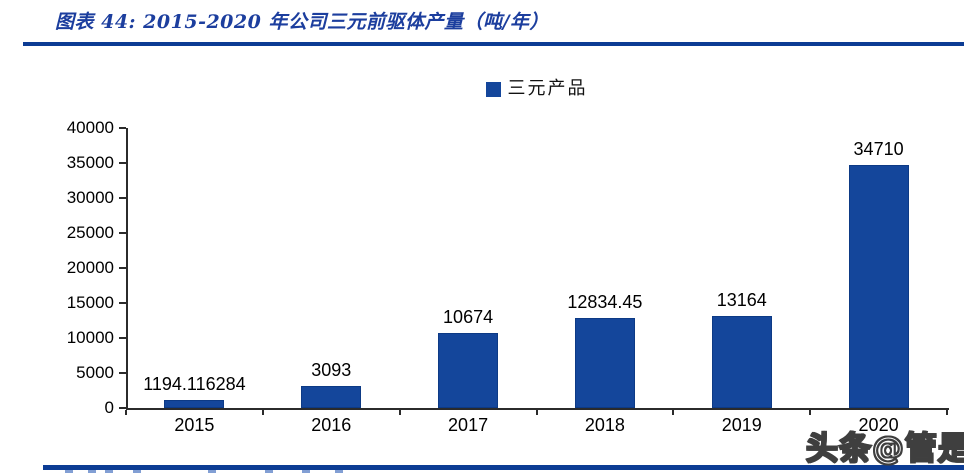 Image resolution: width=964 pixels, height=473 pixels. What do you see at coordinates (468, 425) in the screenshot?
I see `x-axis-category-label-2017: 2017` at bounding box center [468, 425].